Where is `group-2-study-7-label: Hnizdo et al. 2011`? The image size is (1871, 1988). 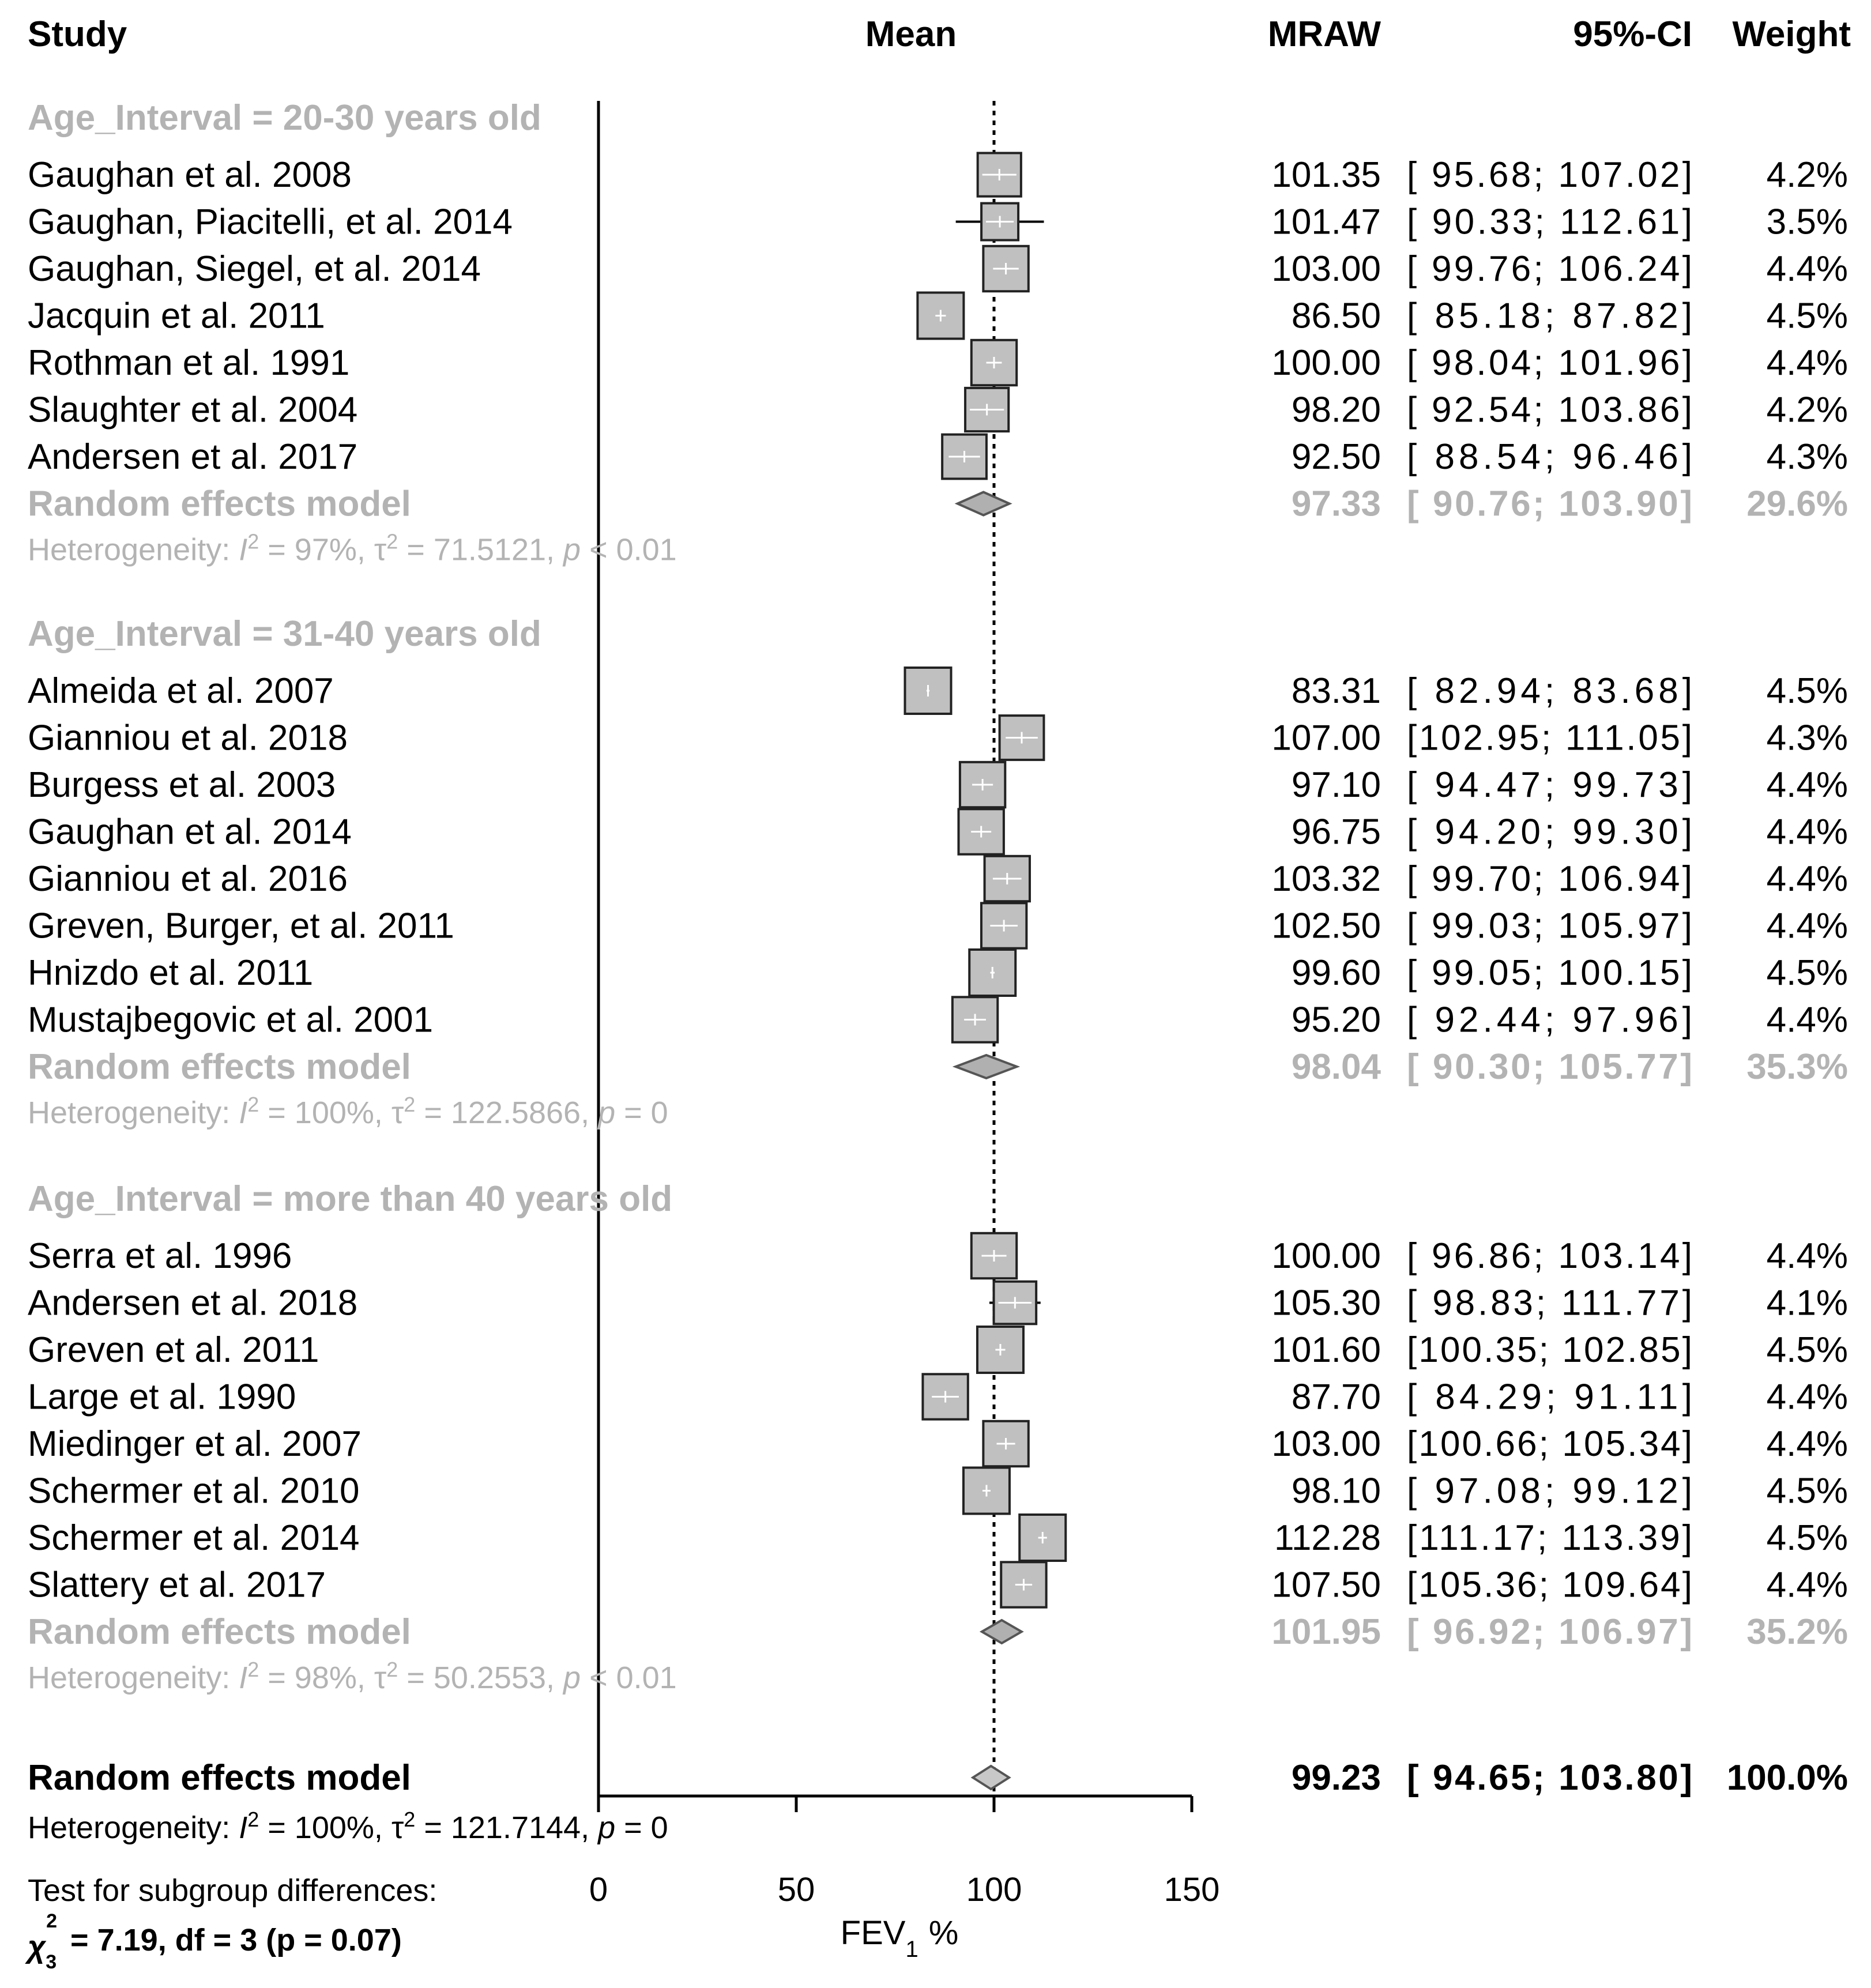 group-2-study-7-label: Hnizdo et al. 2011 is located at coordinates (171, 973).